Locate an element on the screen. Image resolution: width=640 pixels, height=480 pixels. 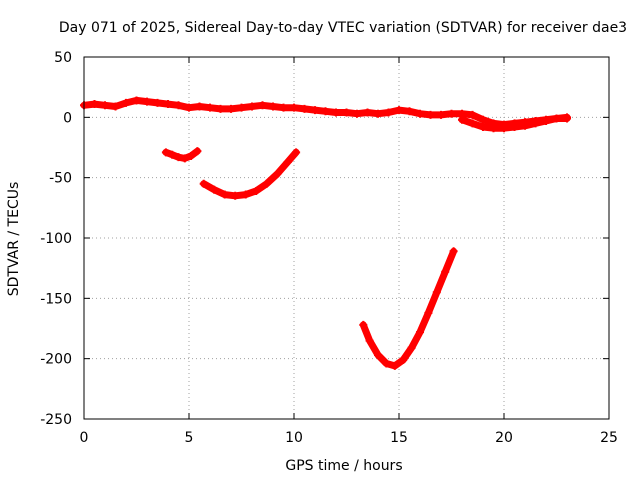
y-tick-labels: -250 -200 -150 -100 -50 0 50 is located at coordinates (56, 239).